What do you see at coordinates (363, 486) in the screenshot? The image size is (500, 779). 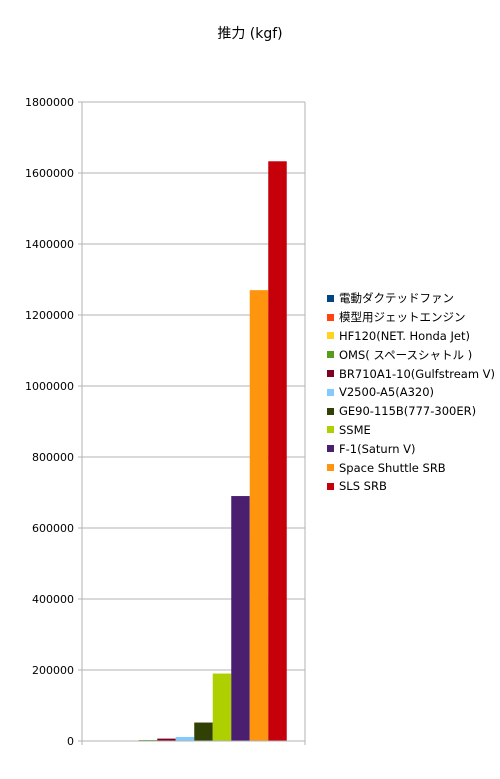 I see `legend-label: SLS SRB` at bounding box center [363, 486].